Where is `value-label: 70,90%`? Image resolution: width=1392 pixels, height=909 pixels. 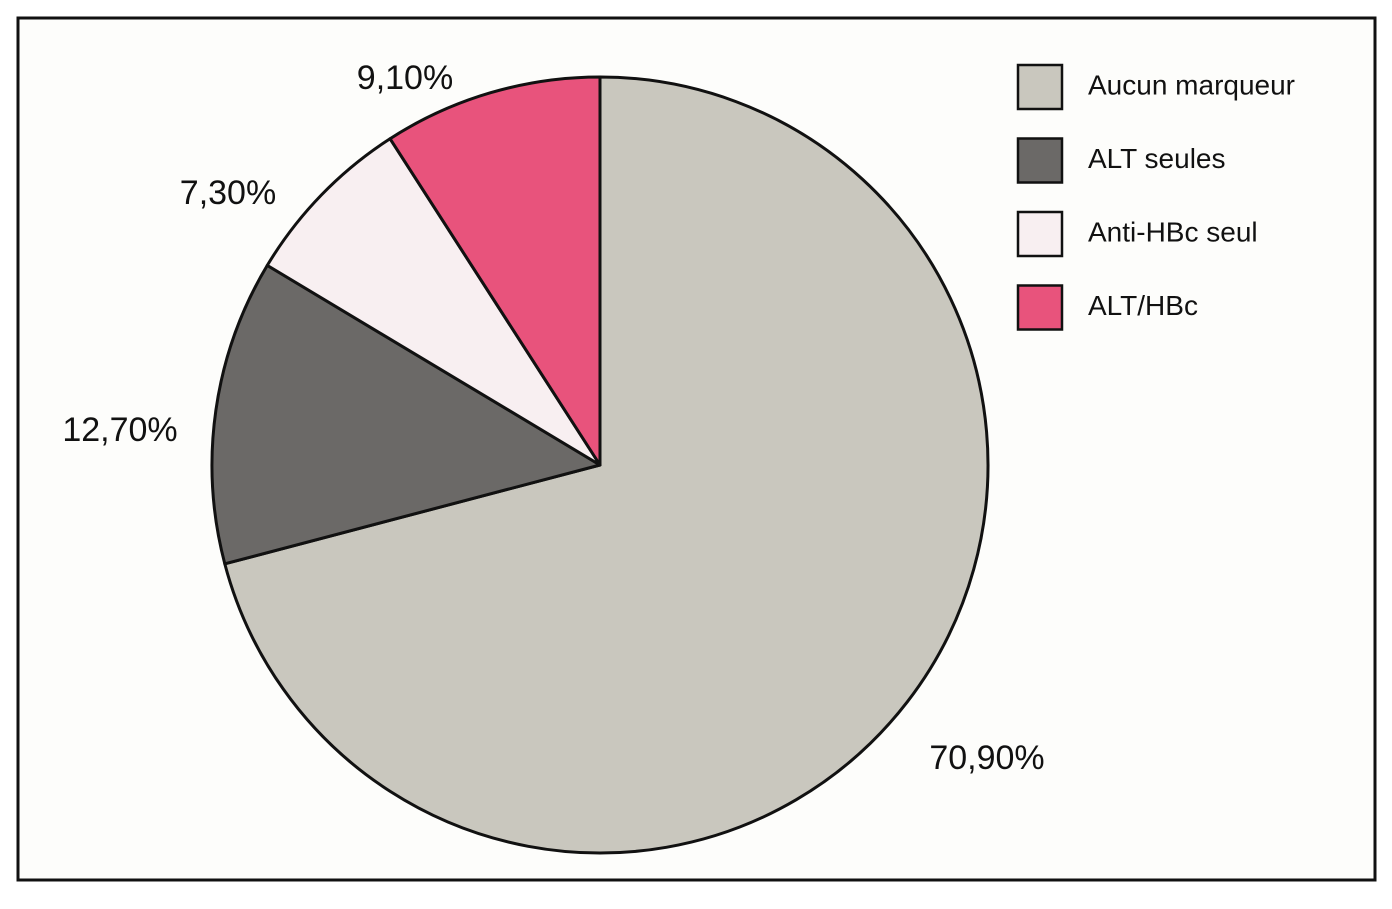 value-label: 70,90% is located at coordinates (986, 758).